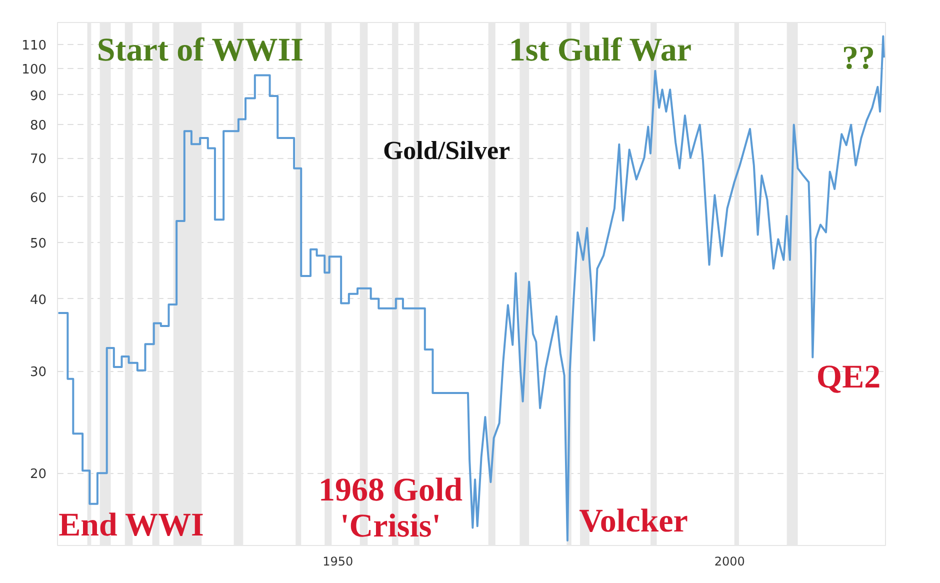  What do you see at coordinates (848, 378) in the screenshot?
I see `annotation: QE2` at bounding box center [848, 378].